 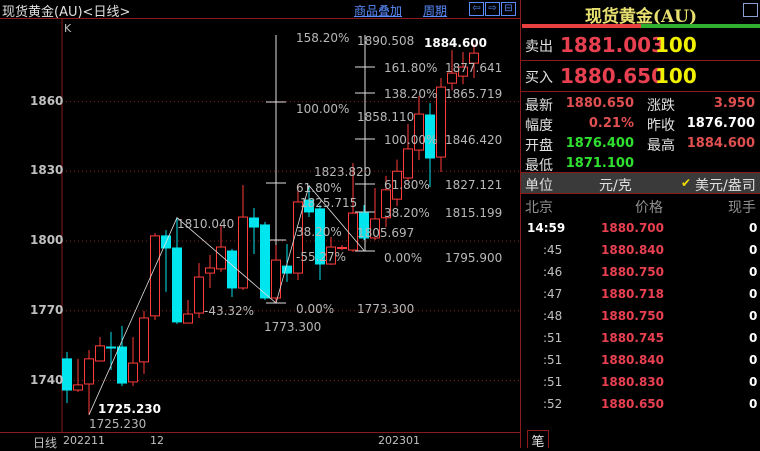 I want to click on chart-annotation: 0.00%, so click(x=315, y=309).